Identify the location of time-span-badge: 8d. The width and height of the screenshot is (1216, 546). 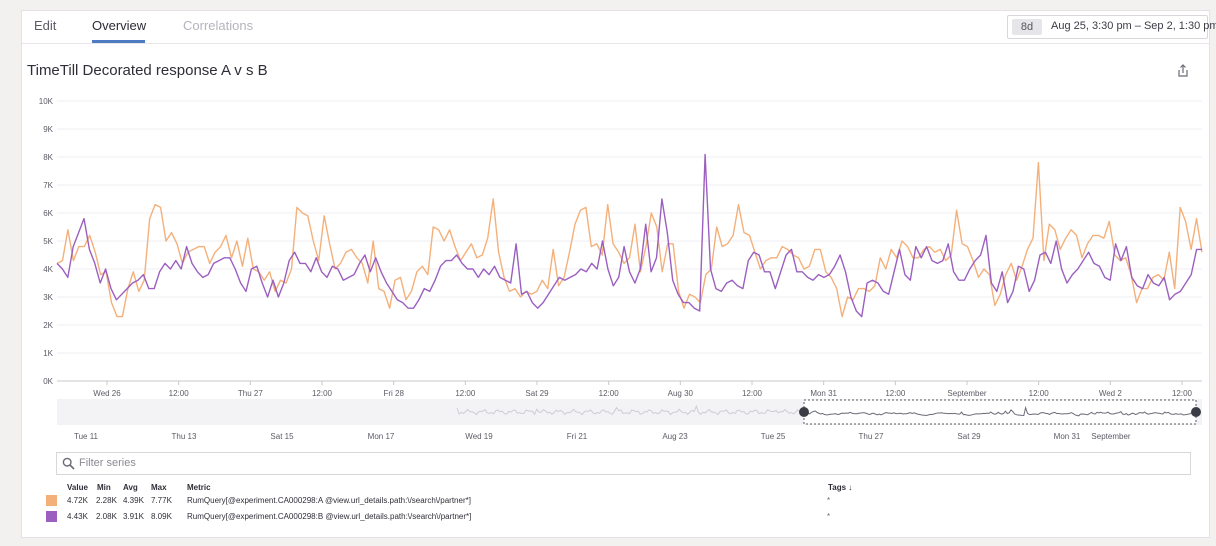
(1027, 27).